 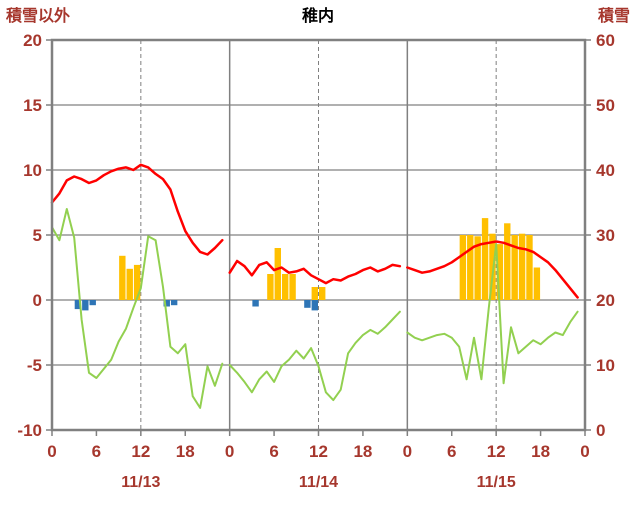 I want to click on date-label: 11/14, so click(x=318, y=482).